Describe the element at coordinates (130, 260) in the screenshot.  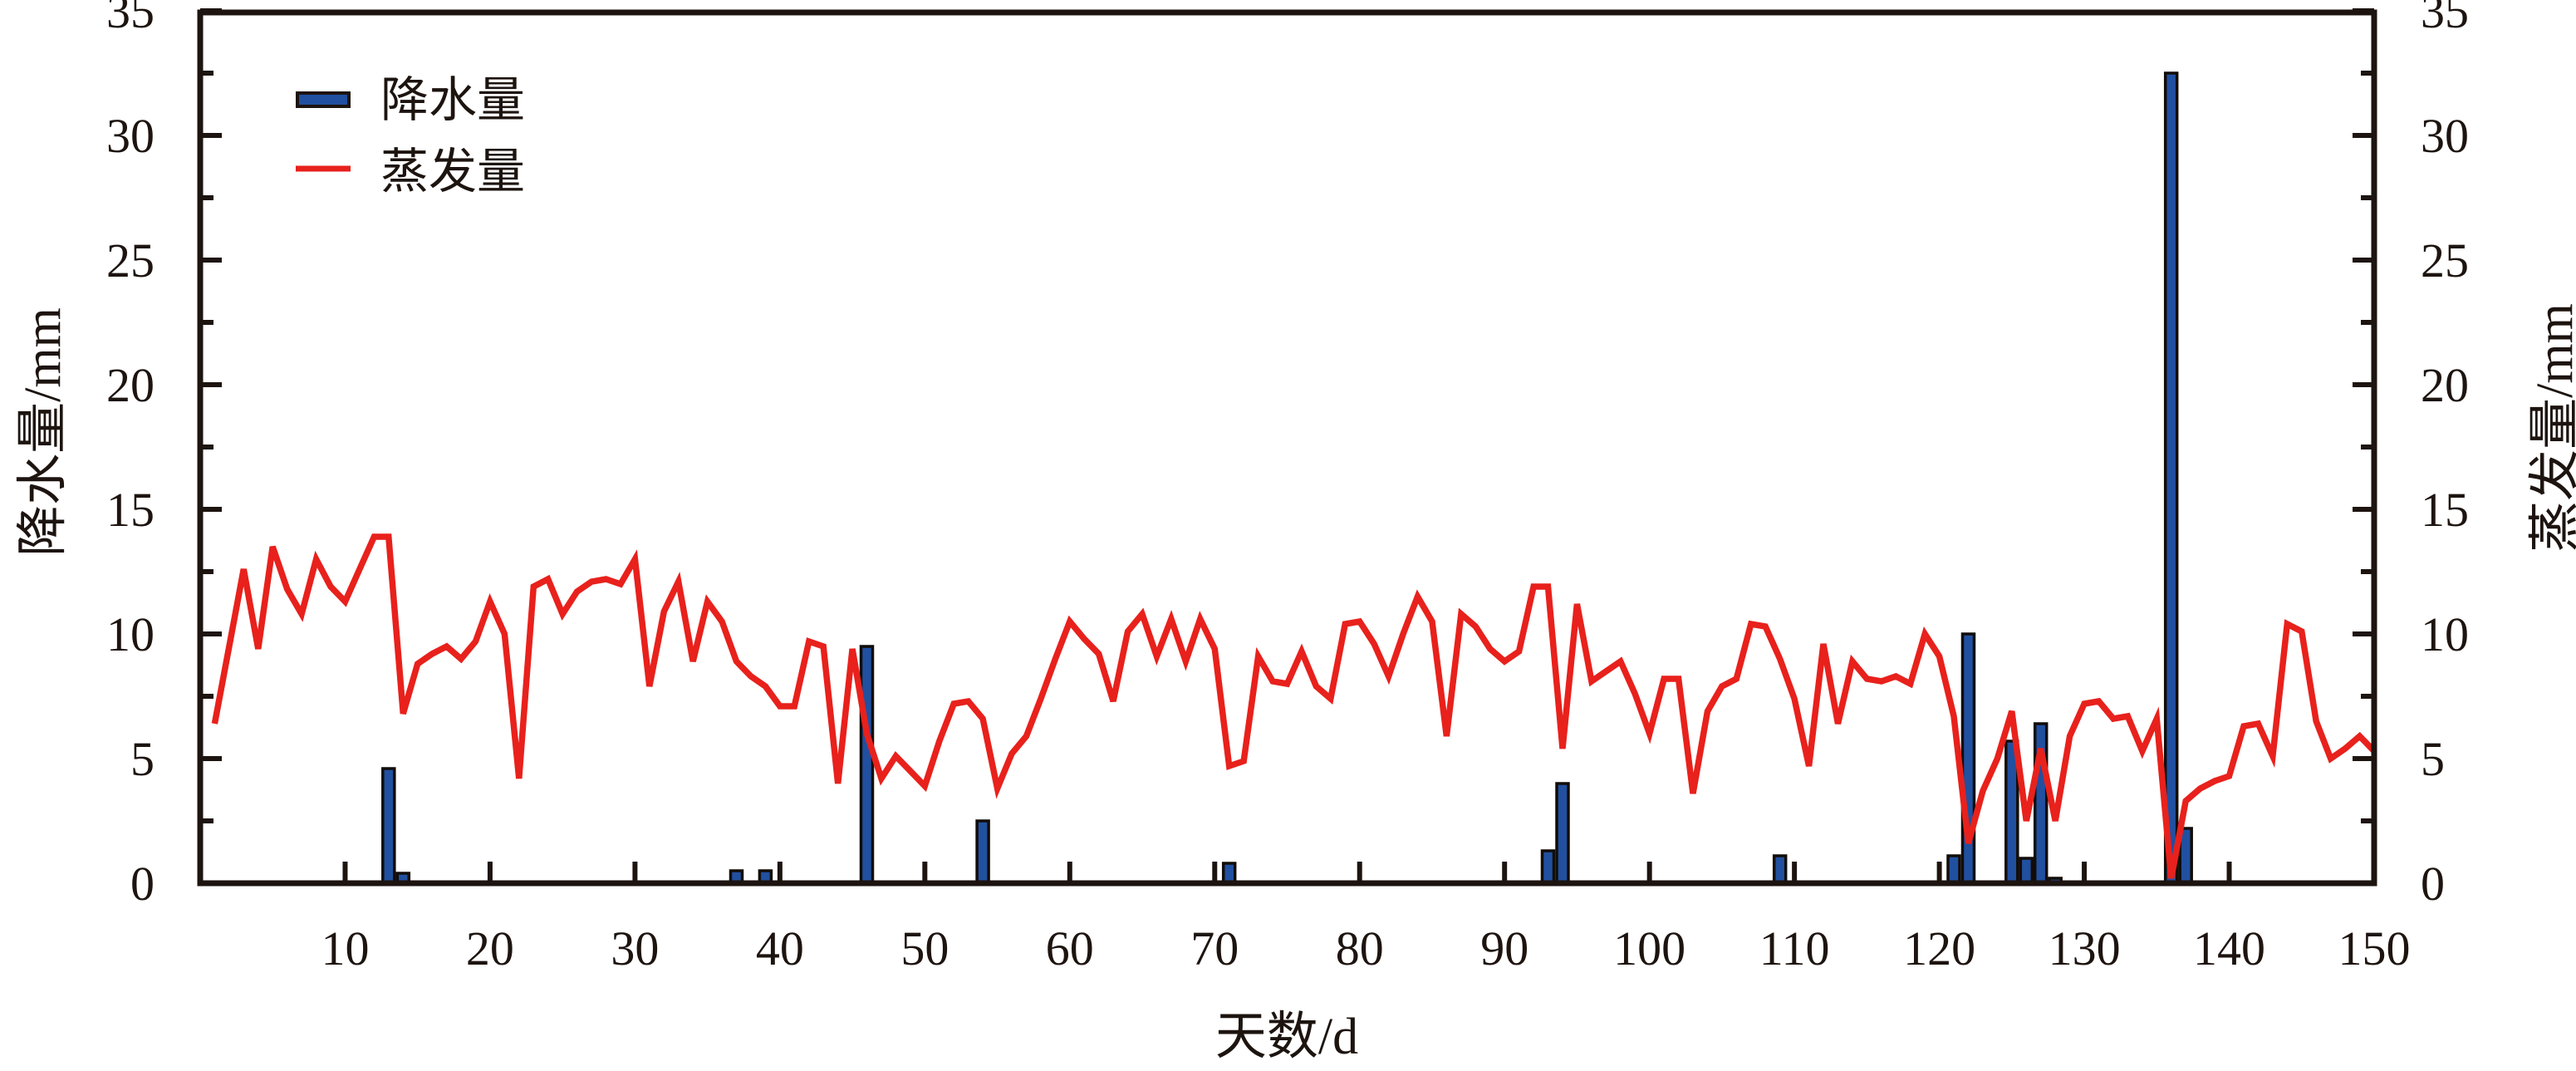
I see `left-tick-label-25: 25` at that location.